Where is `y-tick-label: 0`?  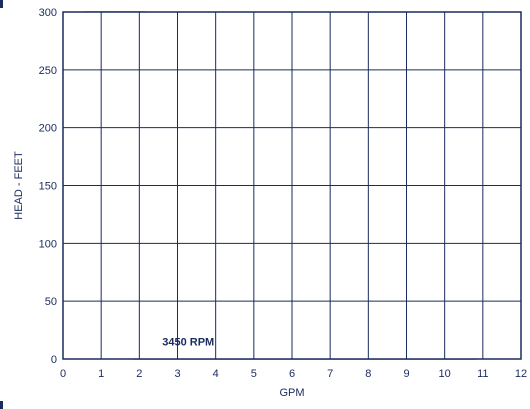 y-tick-label: 0 is located at coordinates (54, 360).